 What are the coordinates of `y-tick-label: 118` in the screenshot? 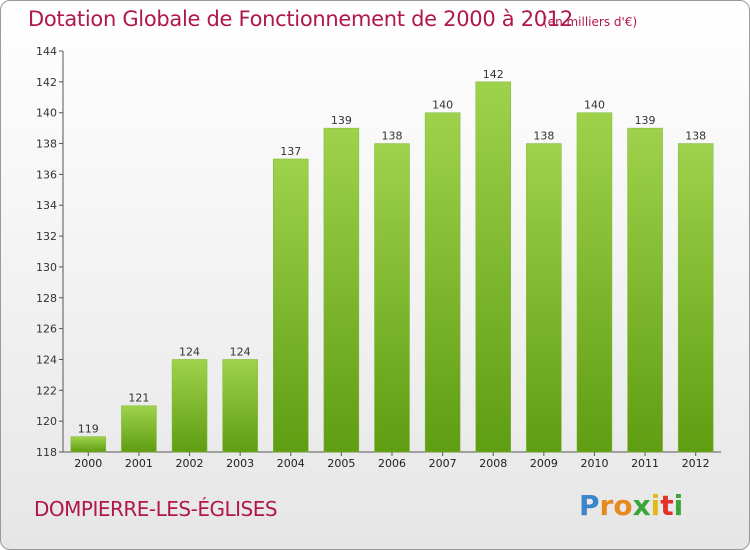 It's located at (46, 452).